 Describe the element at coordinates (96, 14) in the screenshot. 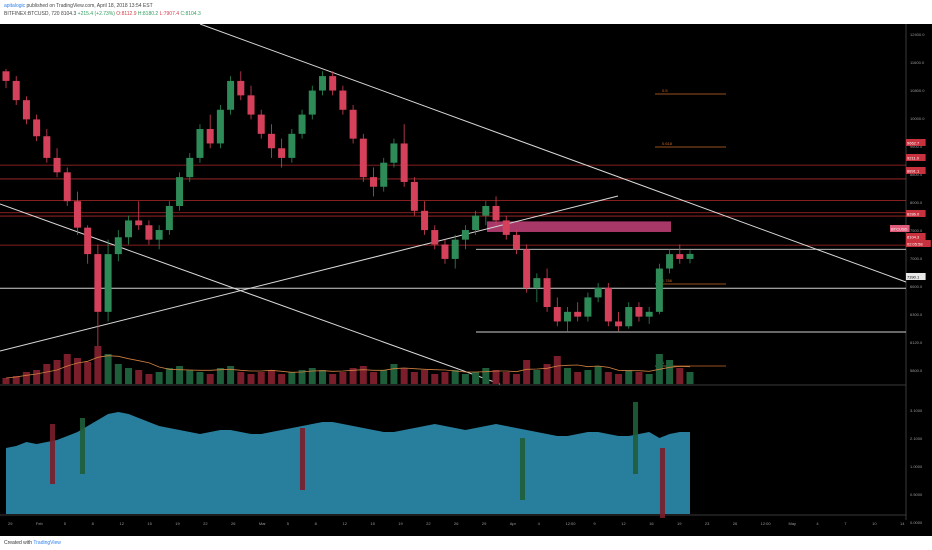

I see `price-change: +215.4 (+2.73%)` at that location.